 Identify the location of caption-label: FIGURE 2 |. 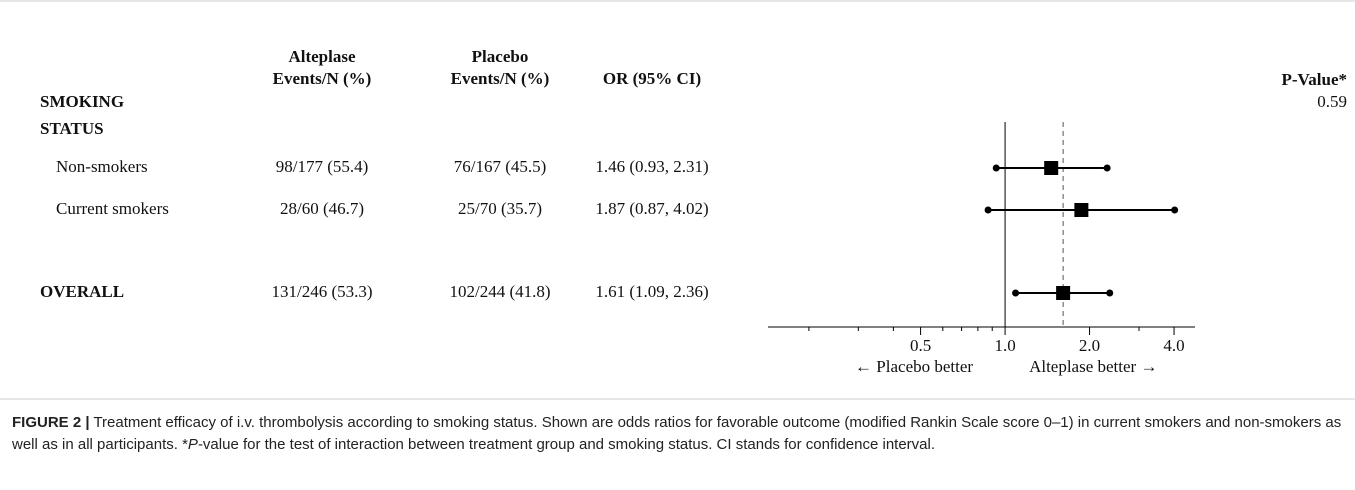
(51, 422).